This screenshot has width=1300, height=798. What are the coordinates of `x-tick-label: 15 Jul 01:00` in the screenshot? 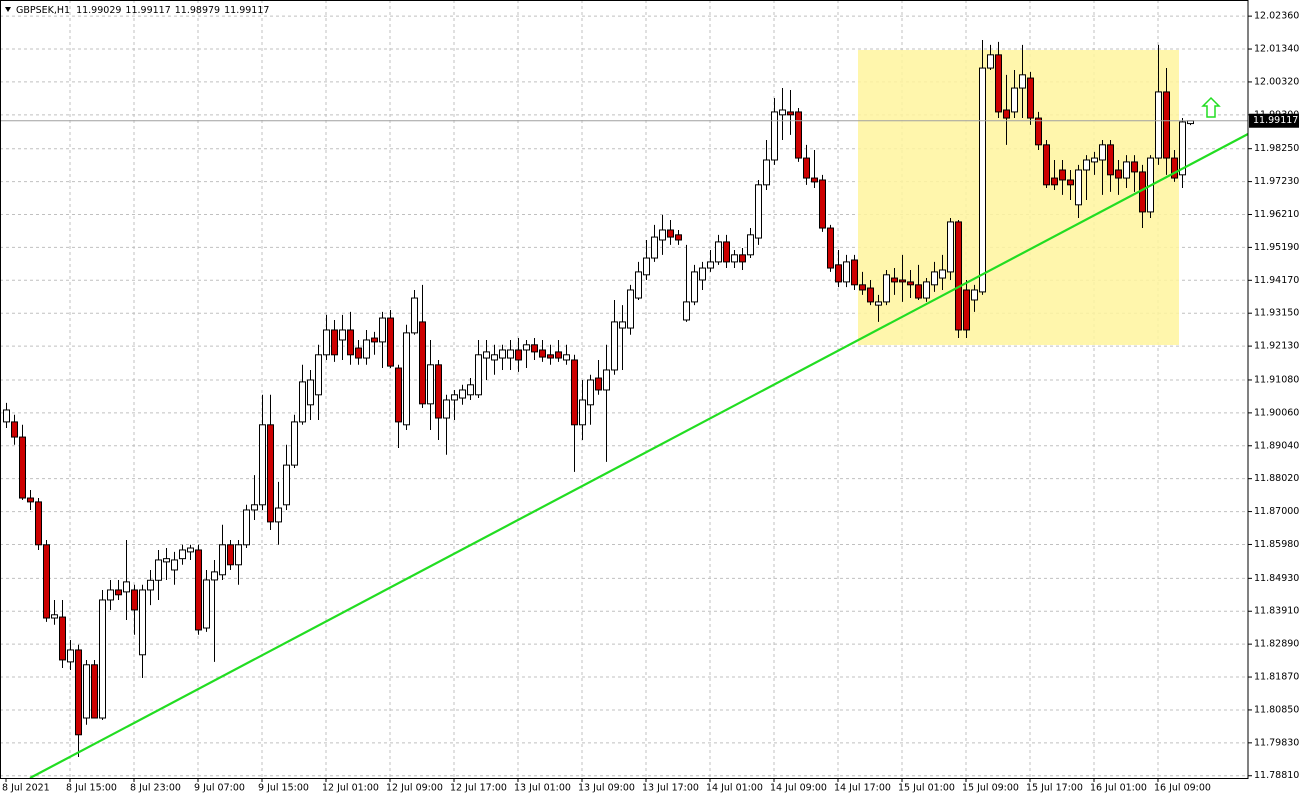 It's located at (926, 788).